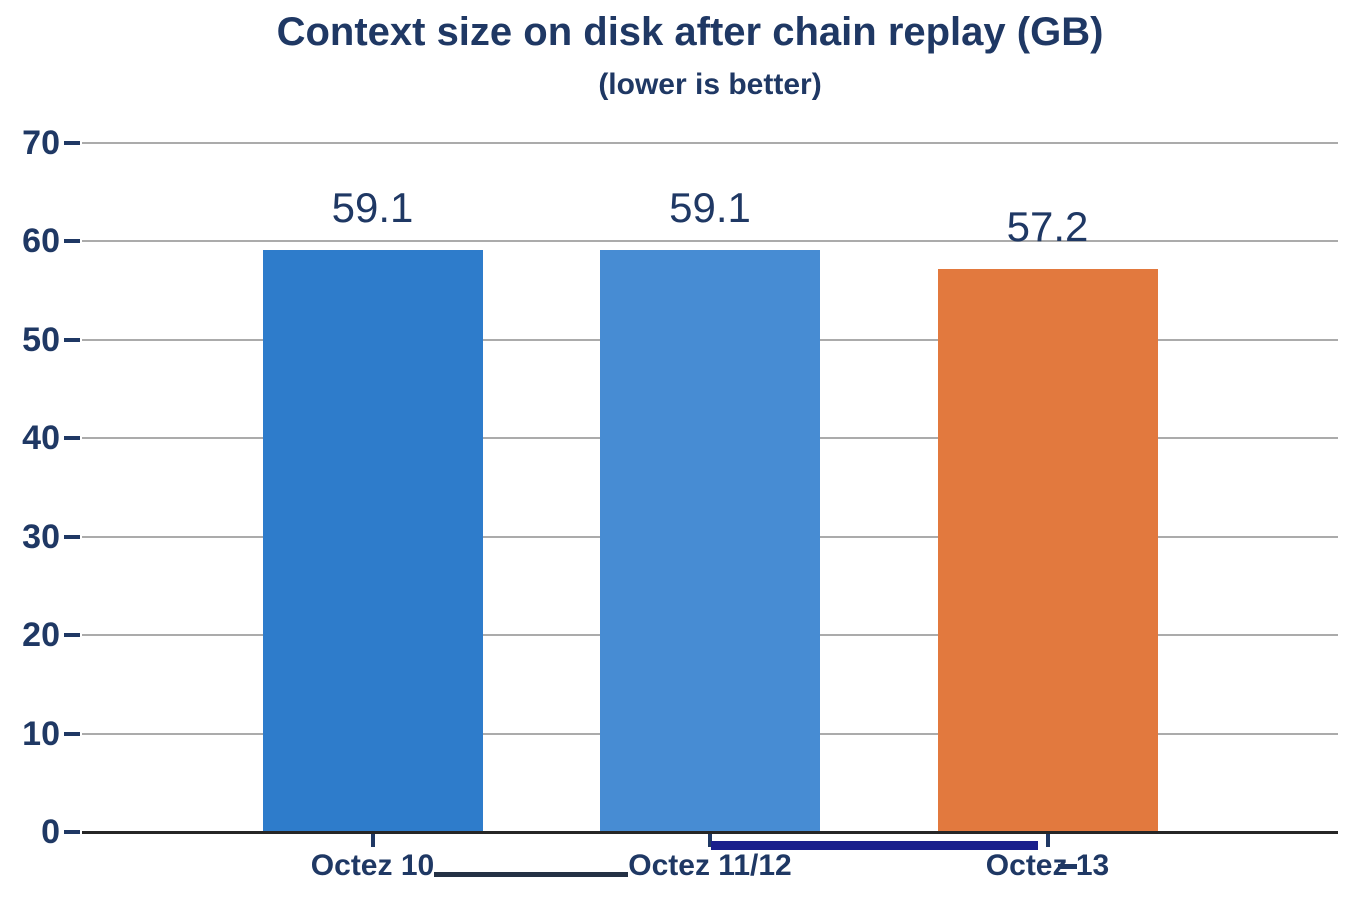 This screenshot has width=1360, height=907. Describe the element at coordinates (372, 208) in the screenshot. I see `value-label-octez-10: 59.1` at that location.